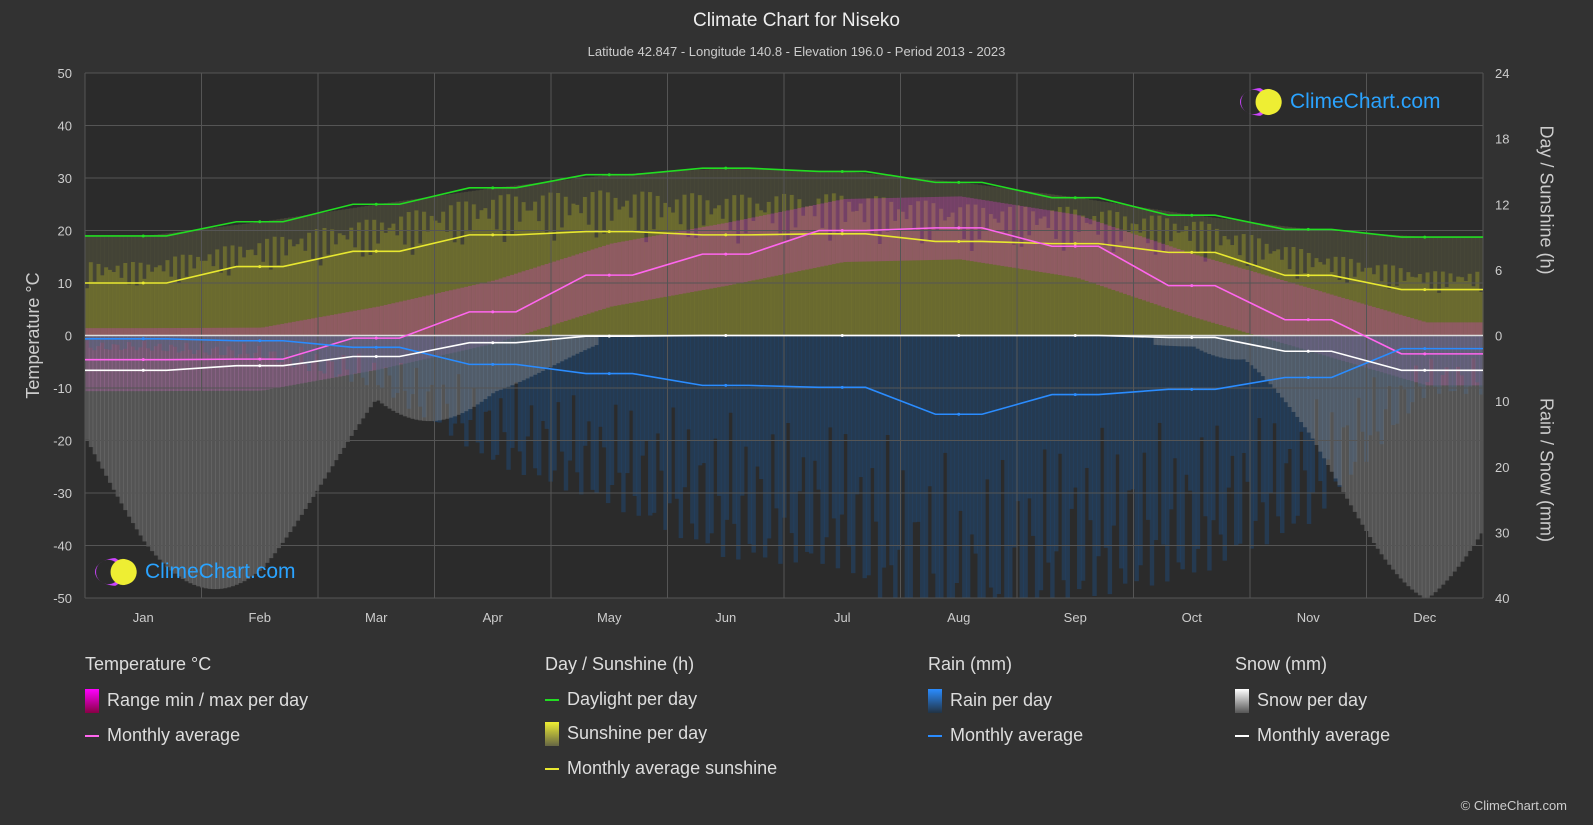  Describe the element at coordinates (62, 388) in the screenshot. I see `y-tick-label: -10` at that location.